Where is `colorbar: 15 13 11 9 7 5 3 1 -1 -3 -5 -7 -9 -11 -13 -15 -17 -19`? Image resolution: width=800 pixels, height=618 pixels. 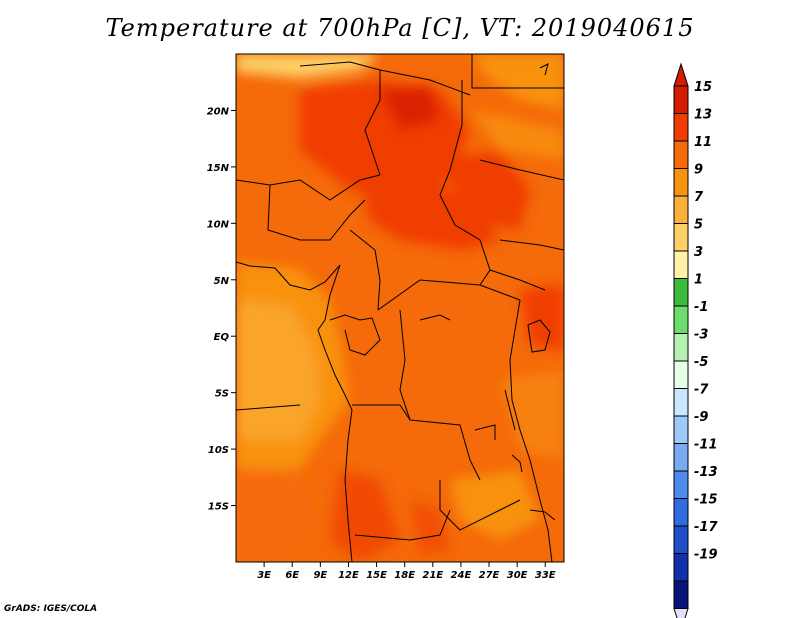
colorbar: 15 13 11 9 7 5 3 1 -1 -3 -5 -7 -9 -11 -13 -15 -17 -19 is located at coordinates (695, 340).